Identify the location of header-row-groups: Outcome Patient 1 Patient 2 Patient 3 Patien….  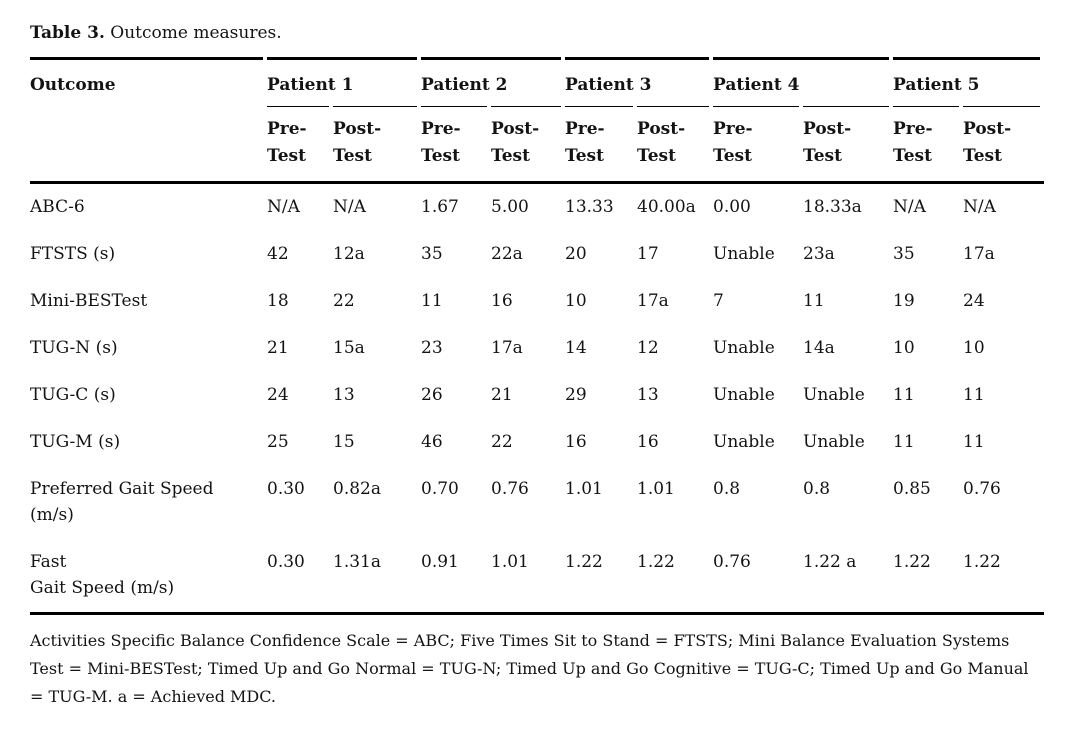
(535, 81).